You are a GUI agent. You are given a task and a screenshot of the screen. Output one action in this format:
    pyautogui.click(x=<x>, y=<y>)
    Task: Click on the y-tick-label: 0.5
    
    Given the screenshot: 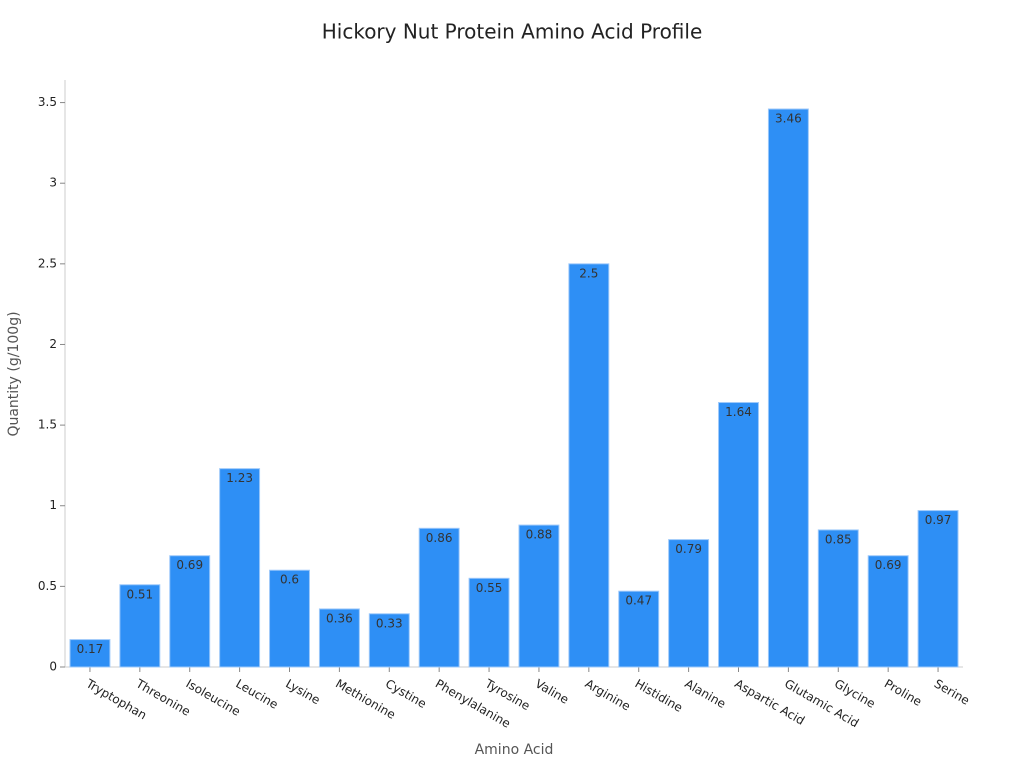 What is the action you would take?
    pyautogui.click(x=47, y=586)
    